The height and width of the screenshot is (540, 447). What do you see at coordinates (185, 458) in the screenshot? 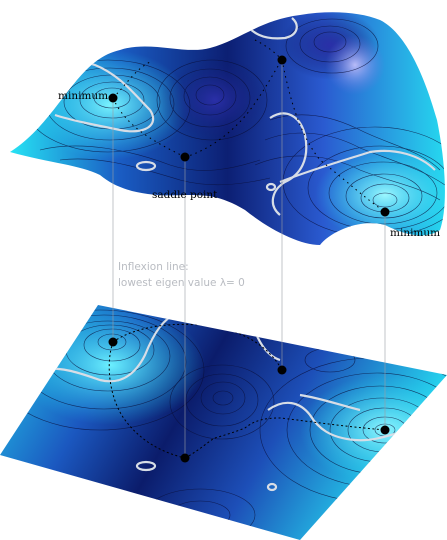
I see `saddle-point-marker-2d` at bounding box center [185, 458].